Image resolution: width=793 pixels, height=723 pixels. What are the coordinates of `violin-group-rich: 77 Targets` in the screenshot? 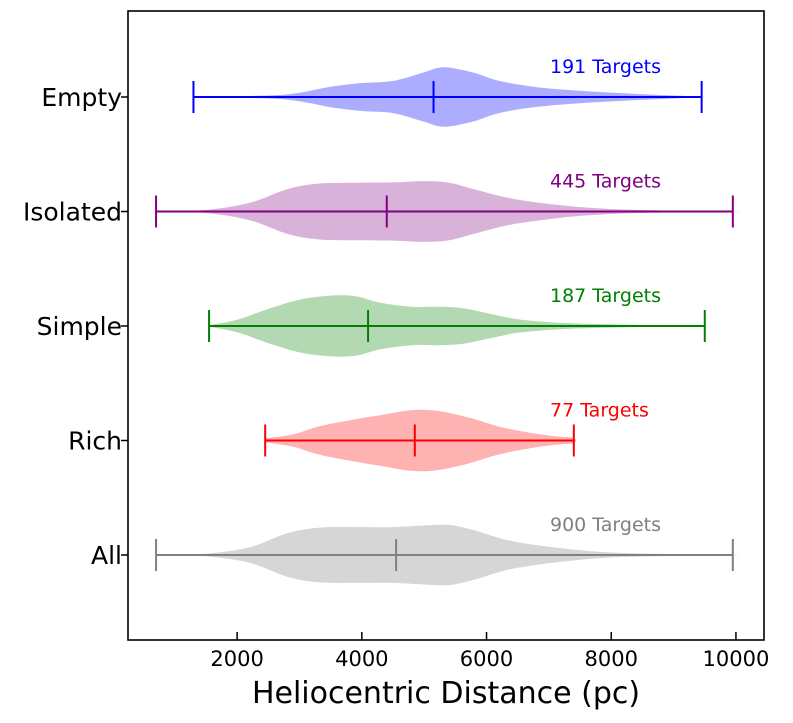 It's located at (456, 436).